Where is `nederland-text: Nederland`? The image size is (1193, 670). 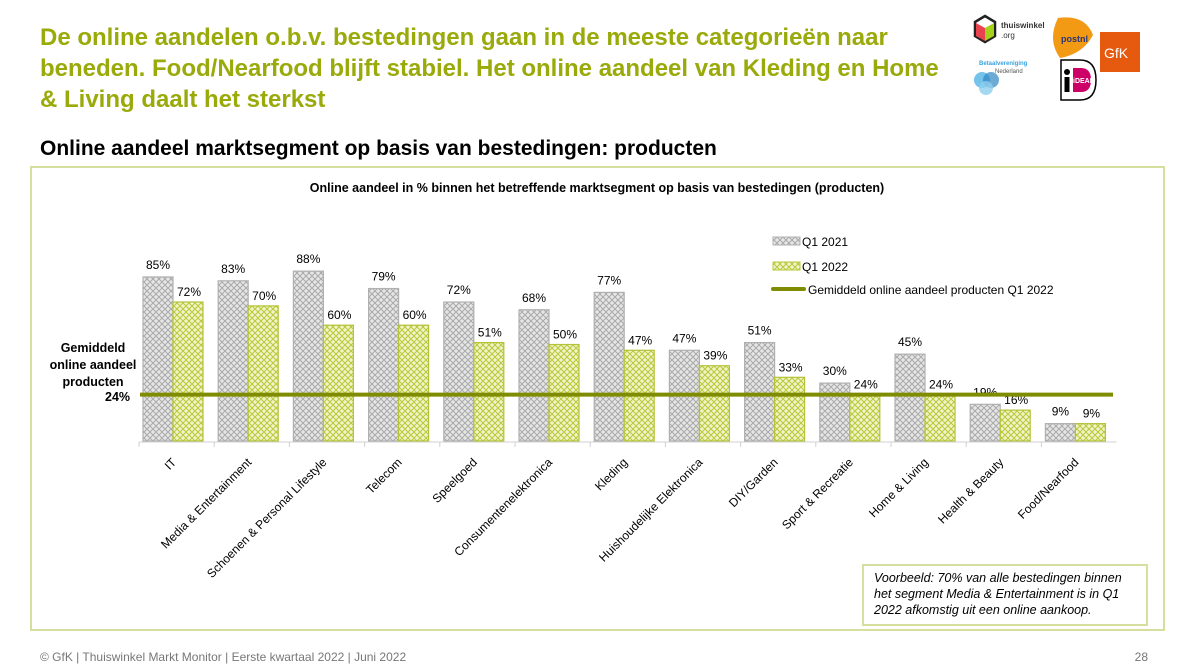
nederland-text: Nederland is located at coordinates (1009, 72).